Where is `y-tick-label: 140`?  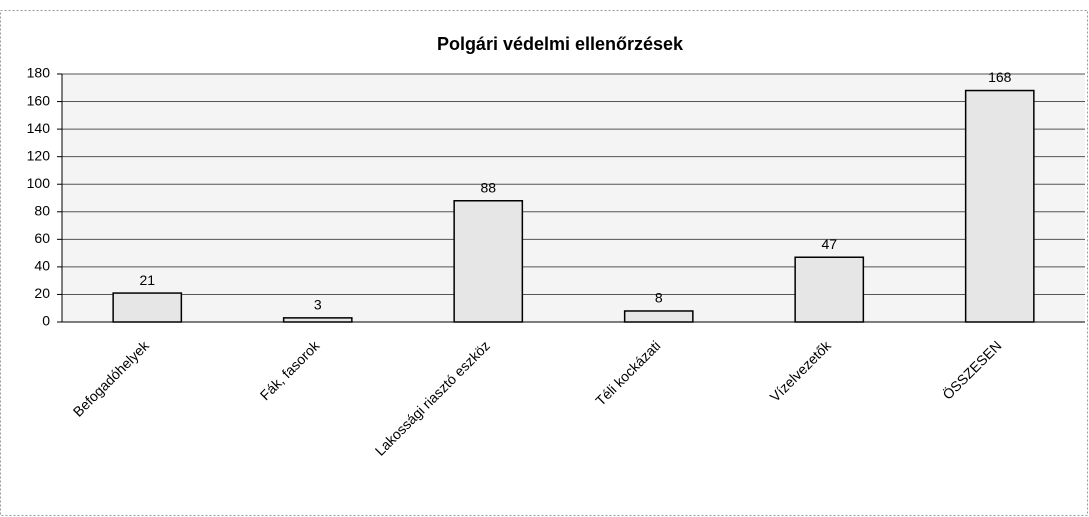
y-tick-label: 140 is located at coordinates (39, 128).